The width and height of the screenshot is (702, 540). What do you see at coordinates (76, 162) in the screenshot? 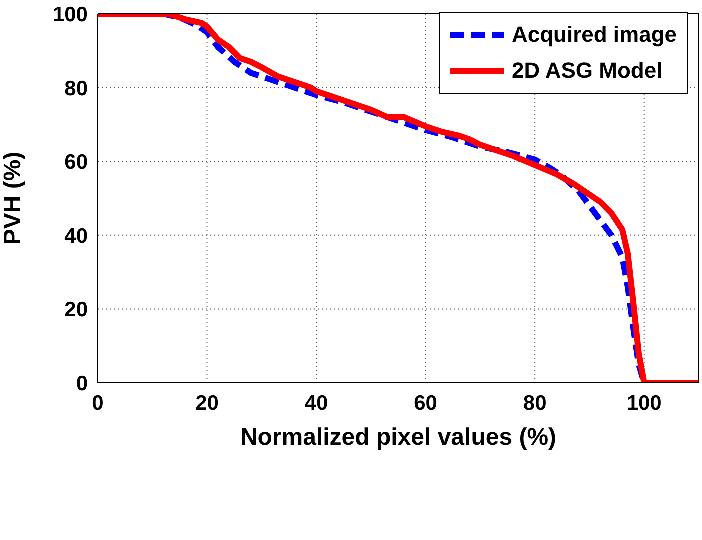
I see `y-tick-label: 60` at bounding box center [76, 162].